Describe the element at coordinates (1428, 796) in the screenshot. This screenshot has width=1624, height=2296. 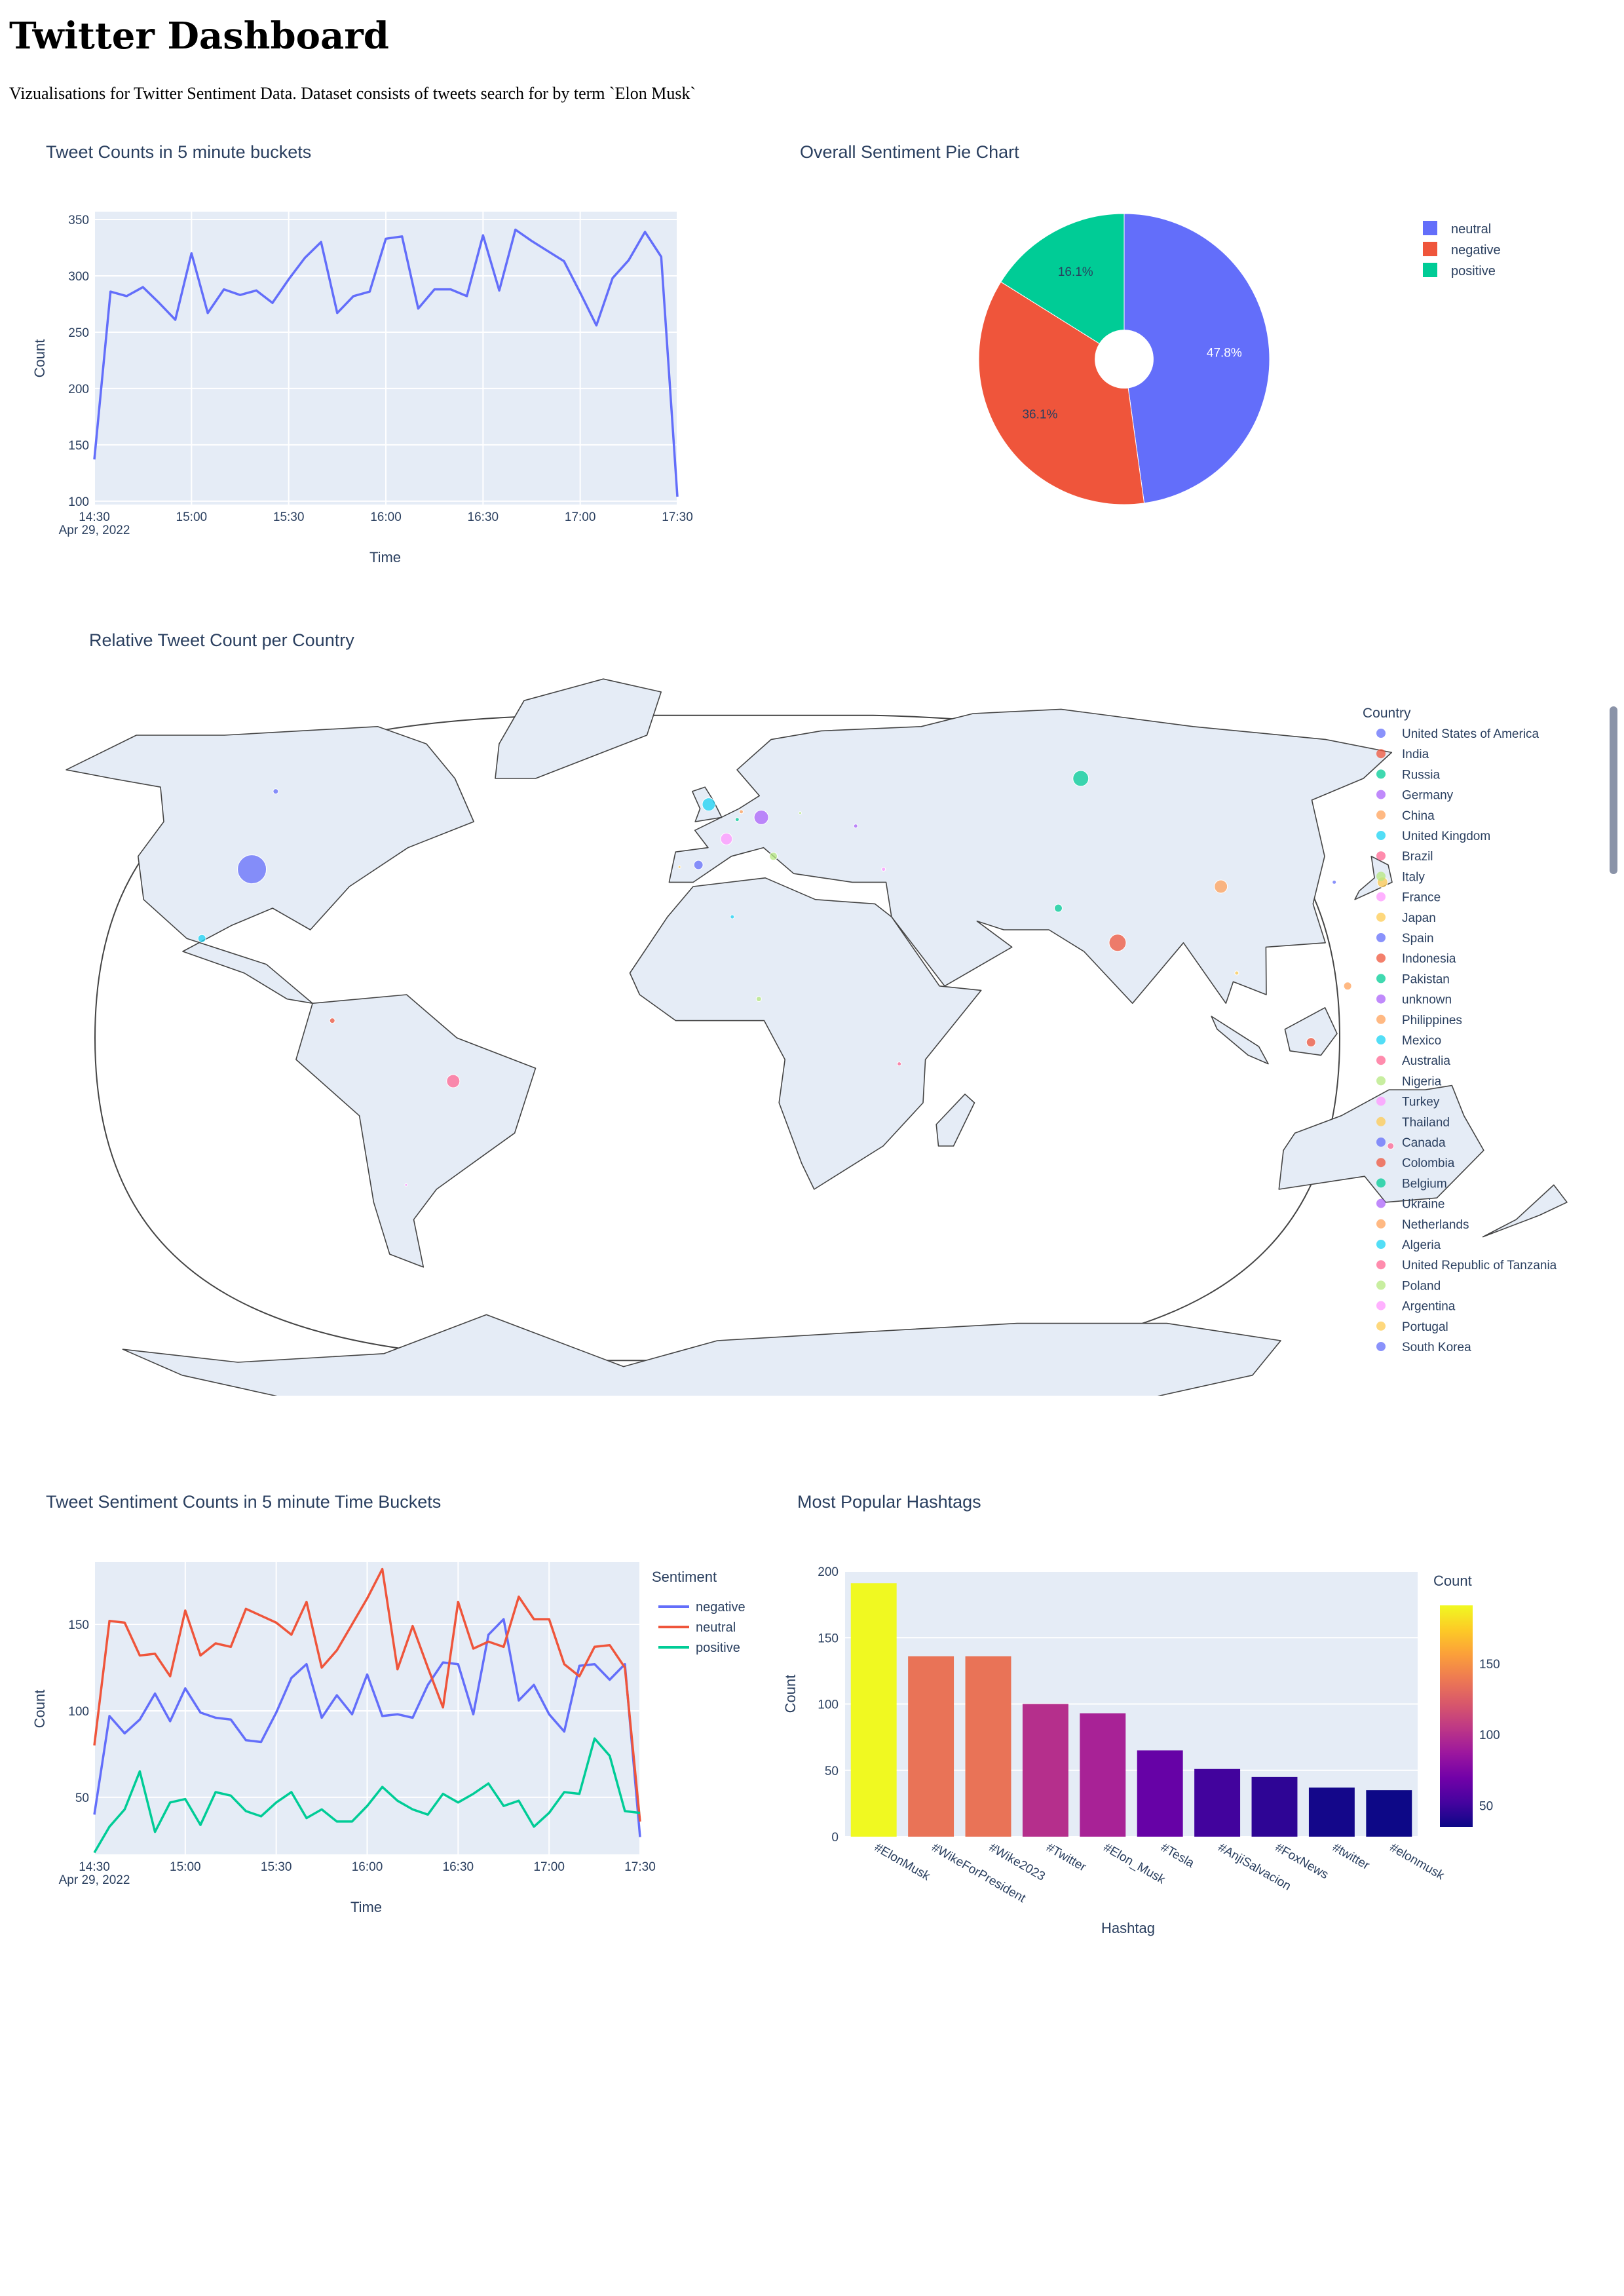
I see `legend-label: Germany` at that location.